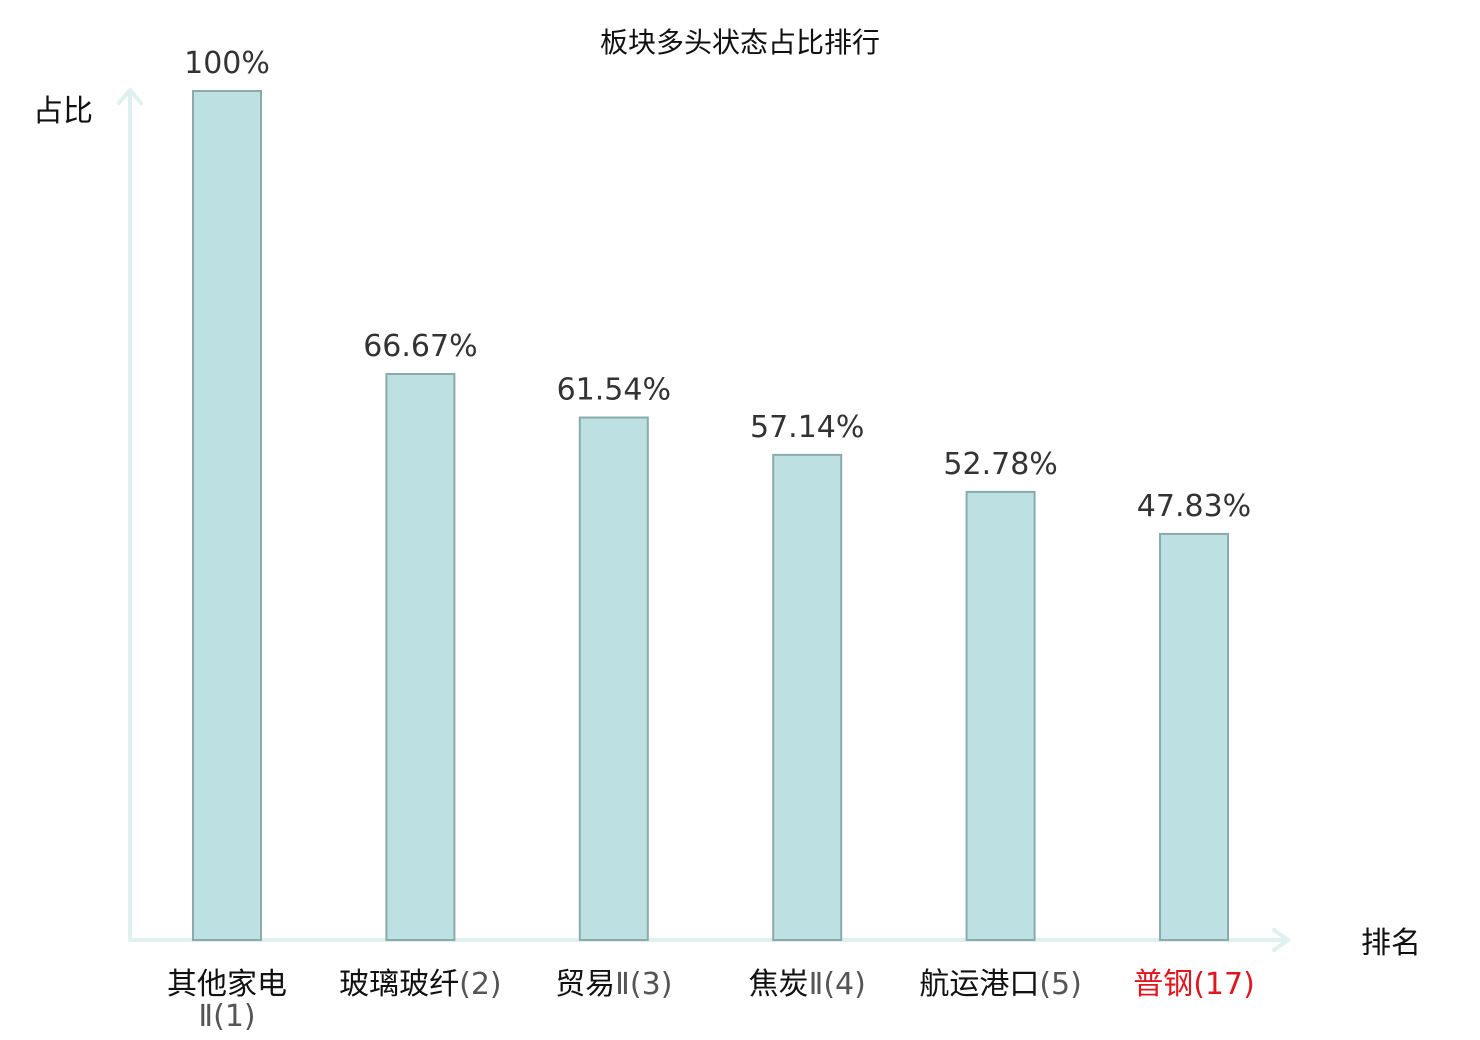 The width and height of the screenshot is (1480, 1040). I want to click on category-name: 玻璃玻纤, so click(399, 984).